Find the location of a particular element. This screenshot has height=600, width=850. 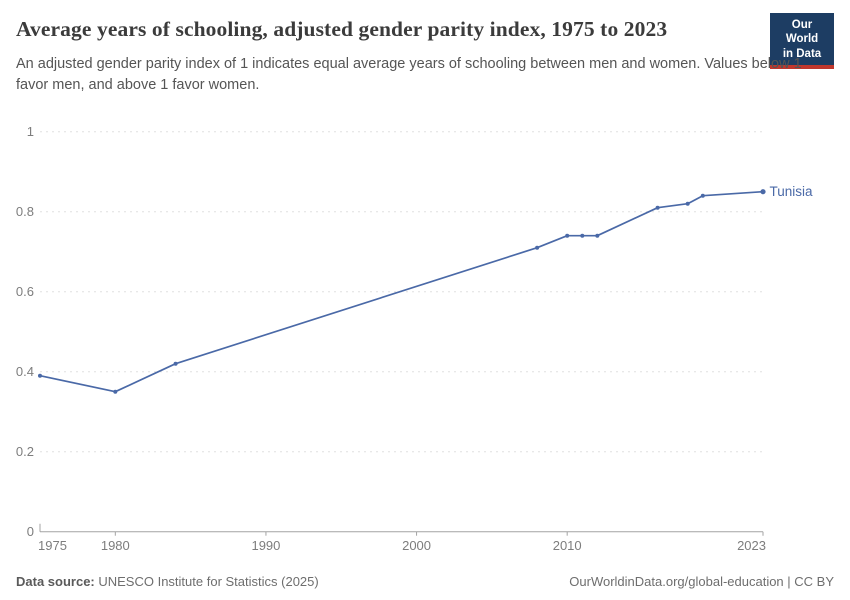

owid-logo: Our World in Data is located at coordinates (802, 41).